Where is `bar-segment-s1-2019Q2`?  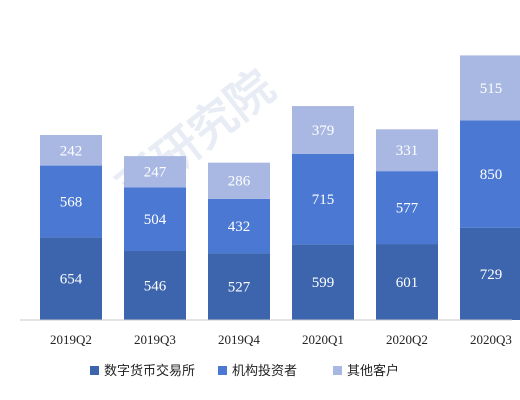 bar-segment-s1-2019Q2 is located at coordinates (71, 278).